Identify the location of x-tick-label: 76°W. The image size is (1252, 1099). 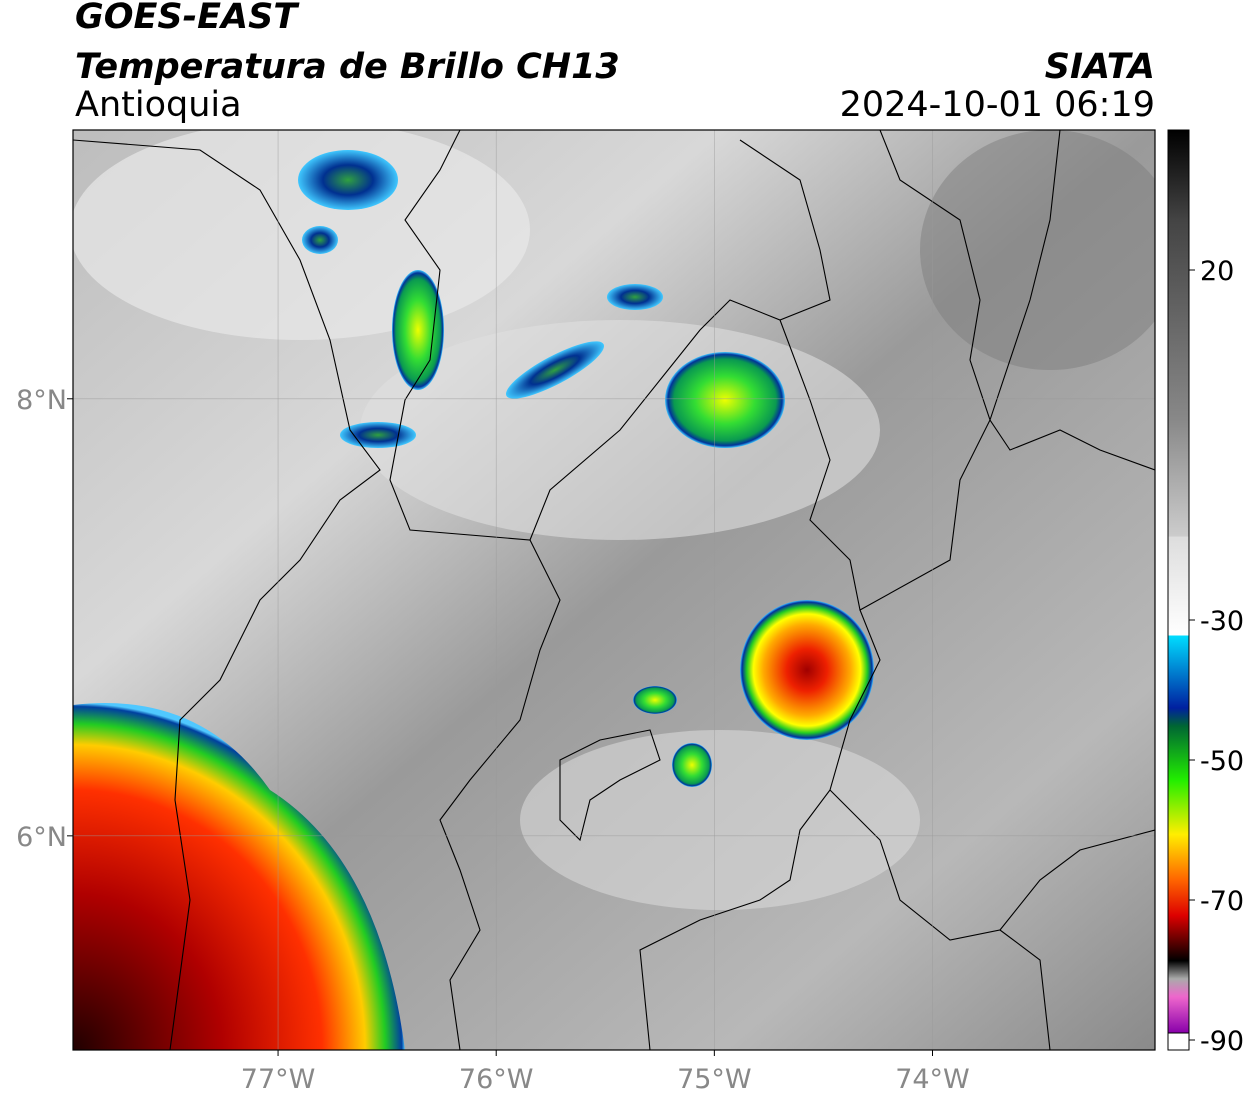
(496, 1079).